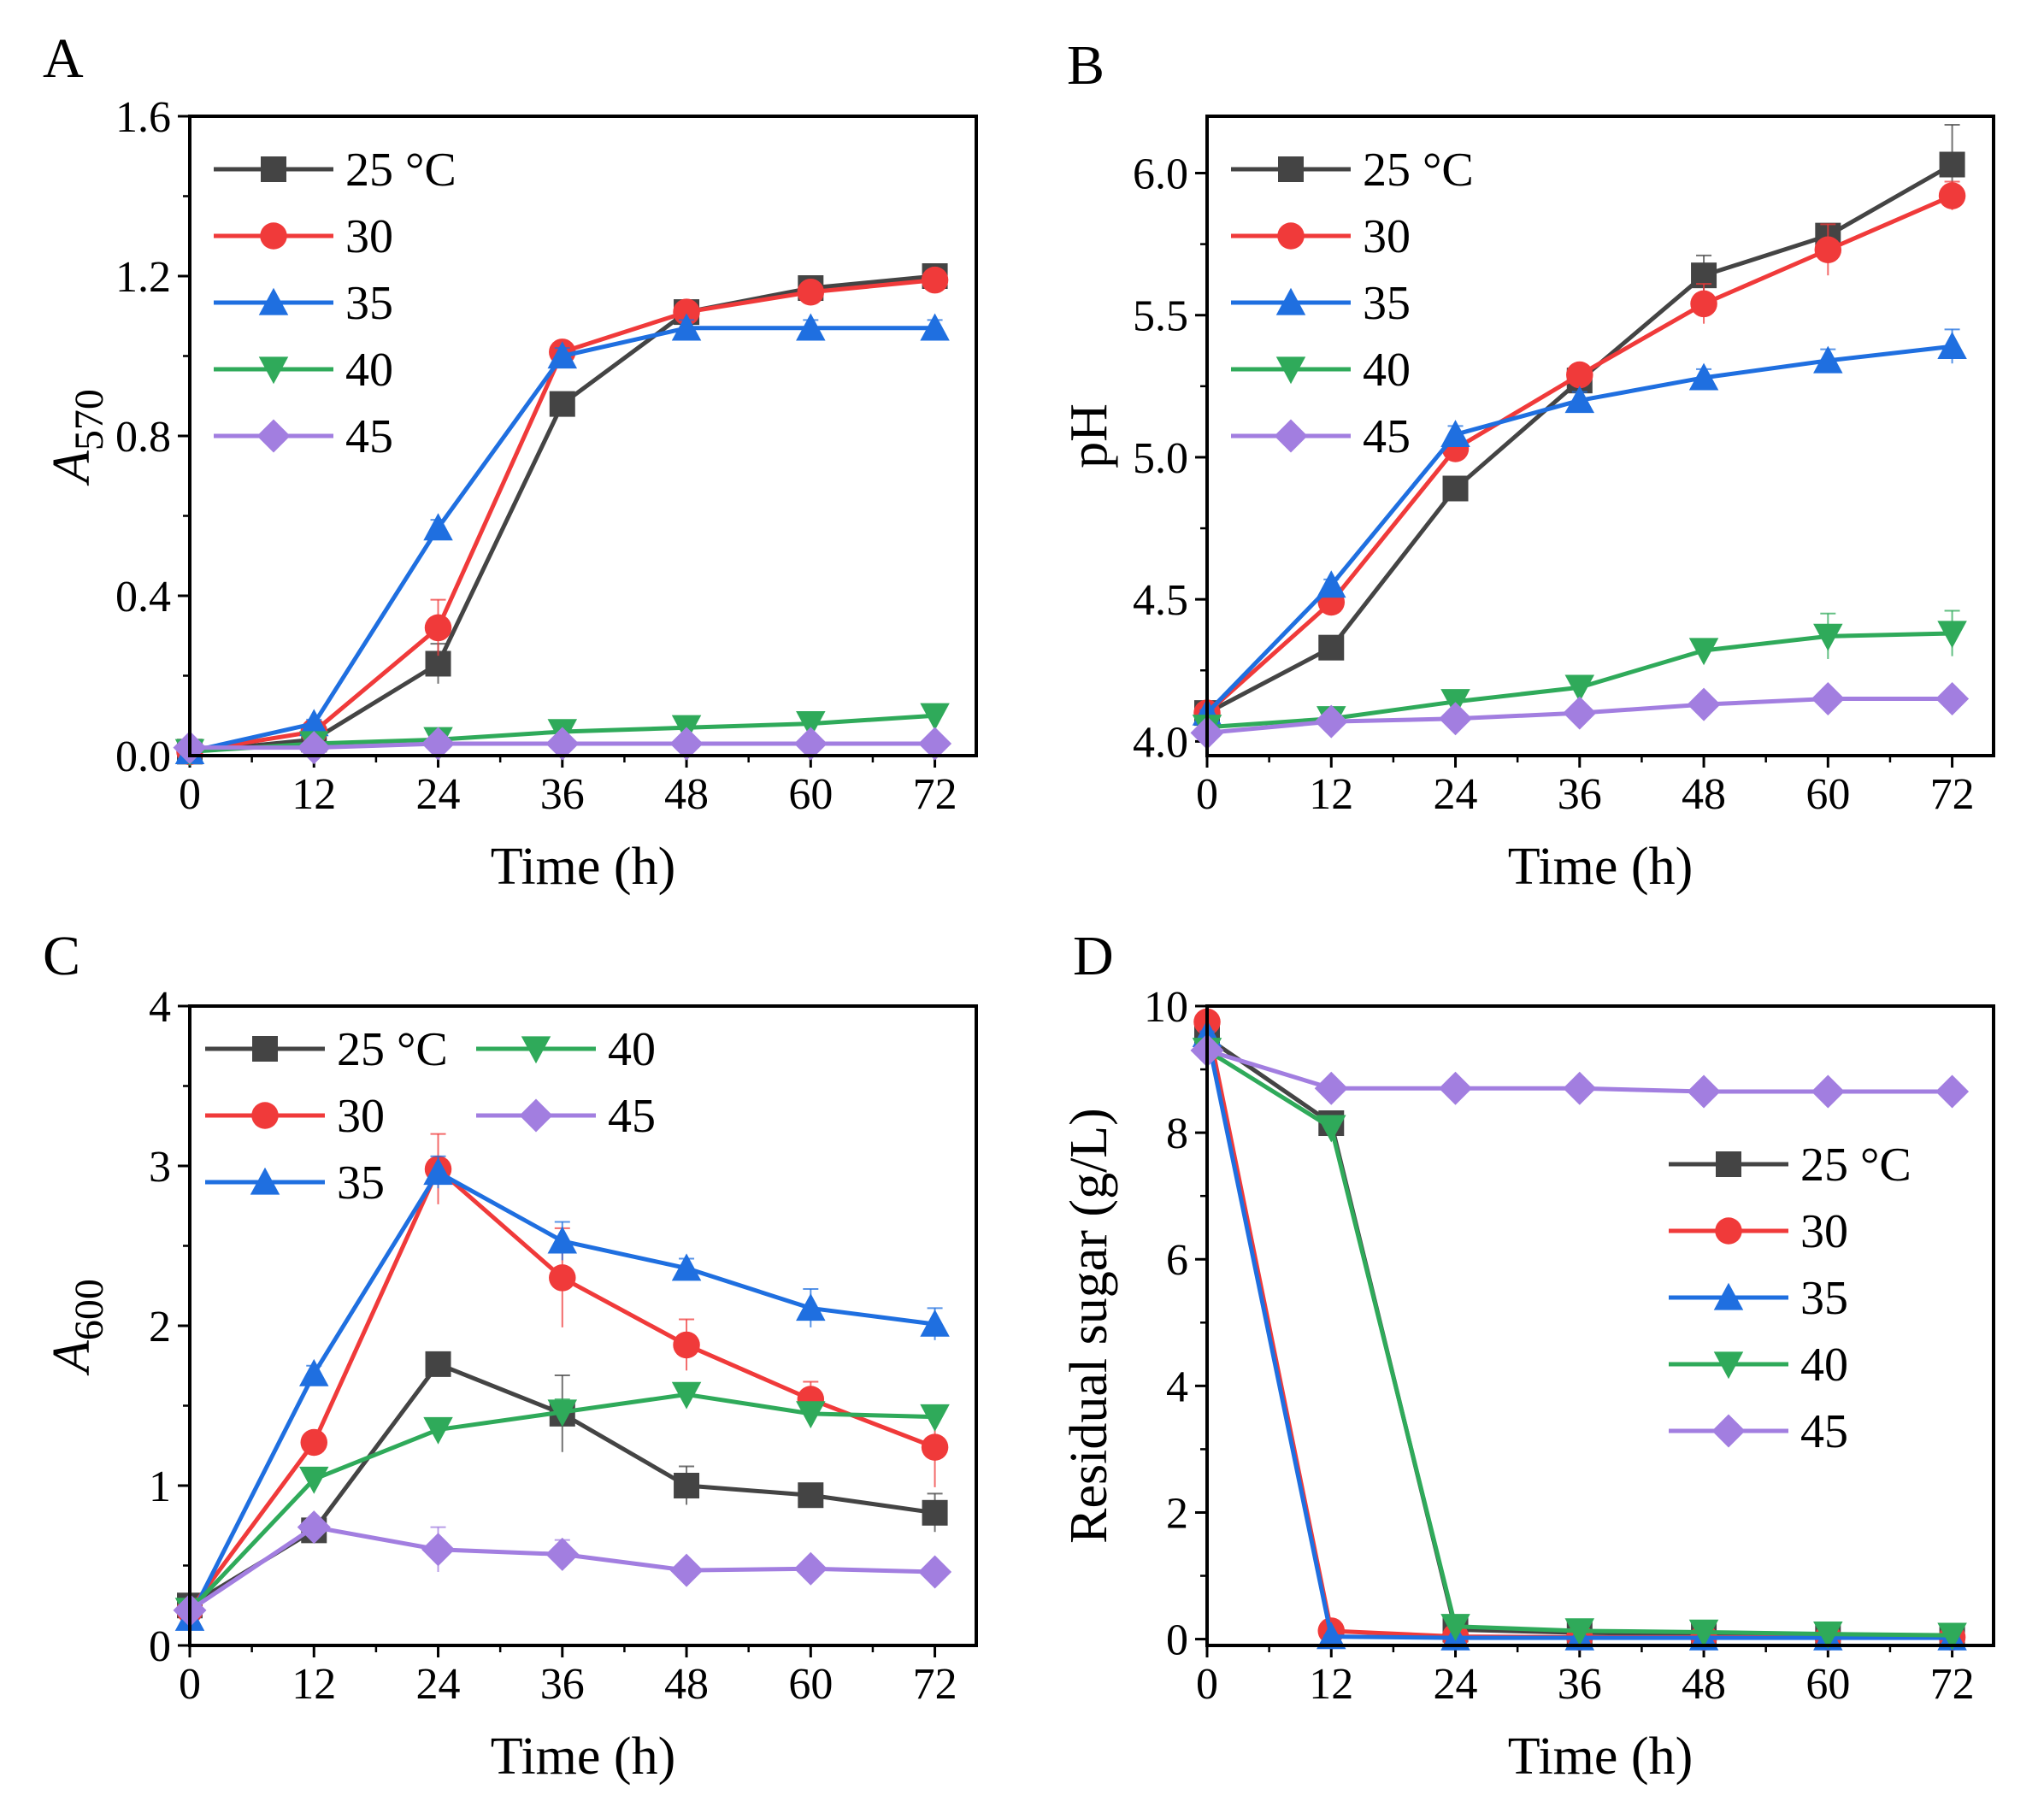  Describe the element at coordinates (1321, 236) in the screenshot. I see `legend-item: 30` at that location.